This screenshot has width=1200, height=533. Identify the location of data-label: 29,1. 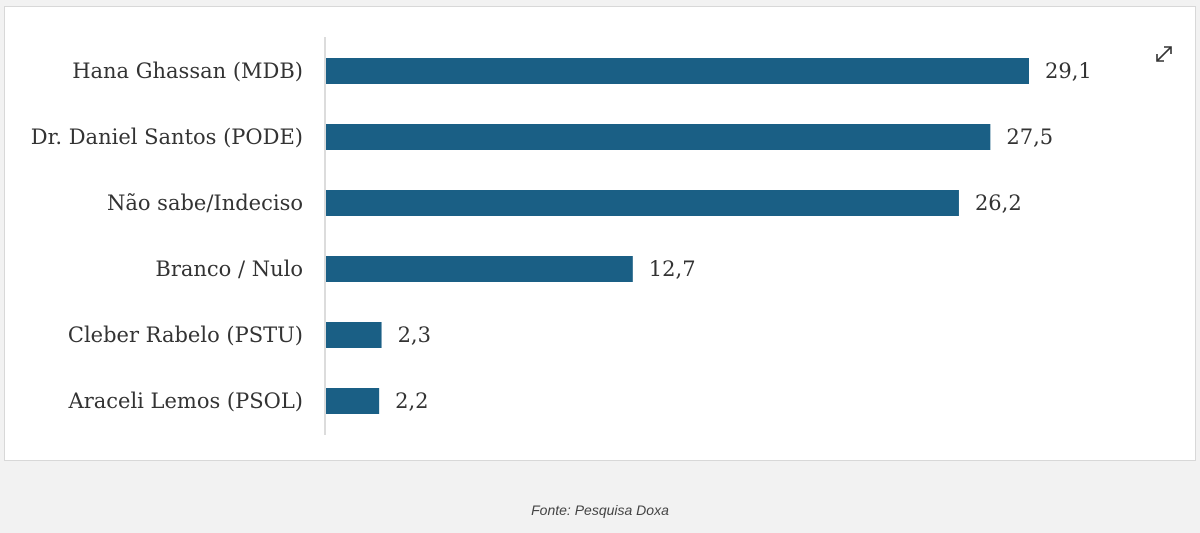
(1068, 71).